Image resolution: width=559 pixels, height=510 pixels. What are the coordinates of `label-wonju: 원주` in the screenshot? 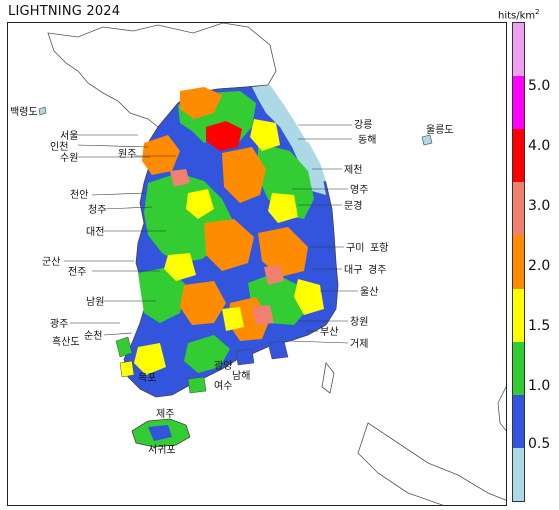 It's located at (127, 154).